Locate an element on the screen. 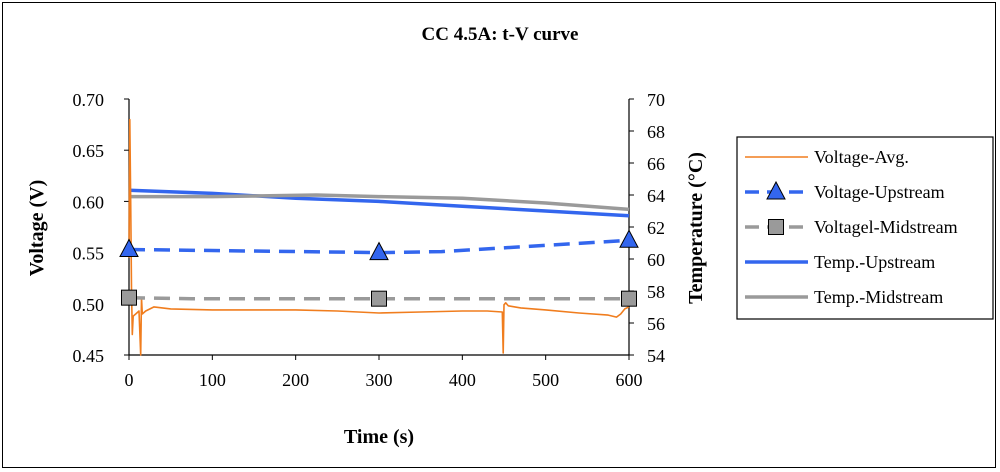 Image resolution: width=1000 pixels, height=472 pixels. y-tick-label-left: 0.70 is located at coordinates (89, 100).